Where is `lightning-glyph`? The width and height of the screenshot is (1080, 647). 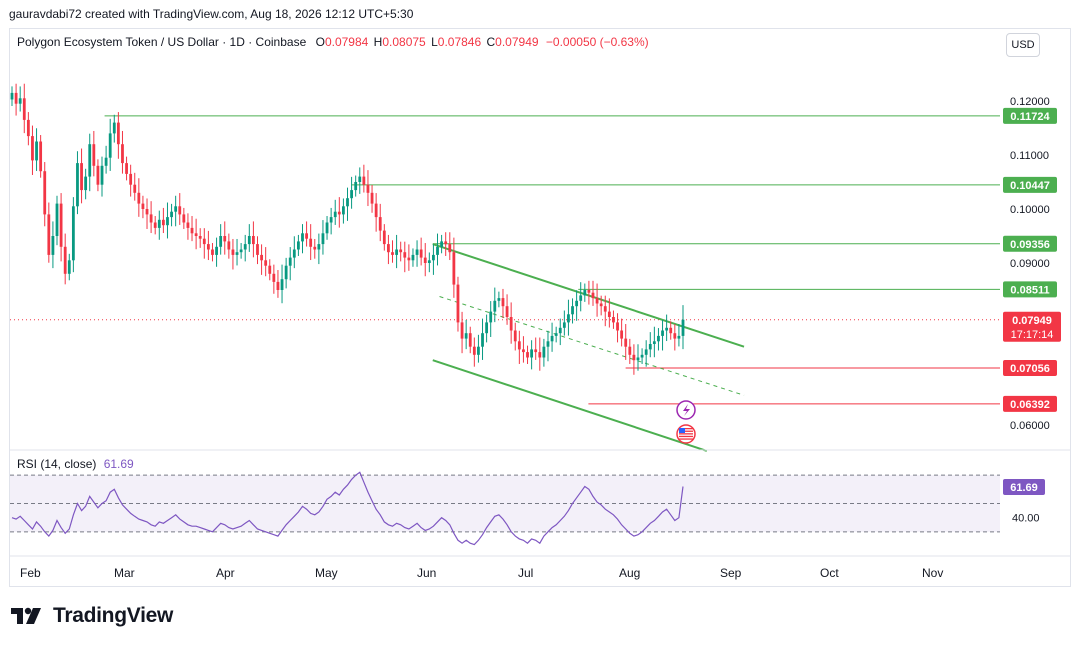
lightning-glyph is located at coordinates (686, 410).